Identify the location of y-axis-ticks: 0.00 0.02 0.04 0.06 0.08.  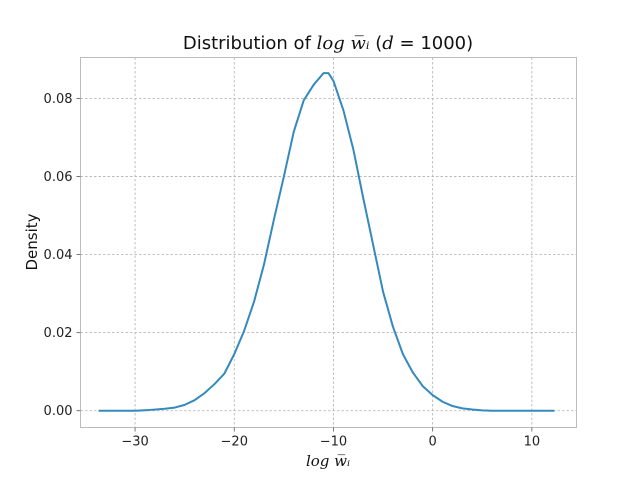
(62, 255).